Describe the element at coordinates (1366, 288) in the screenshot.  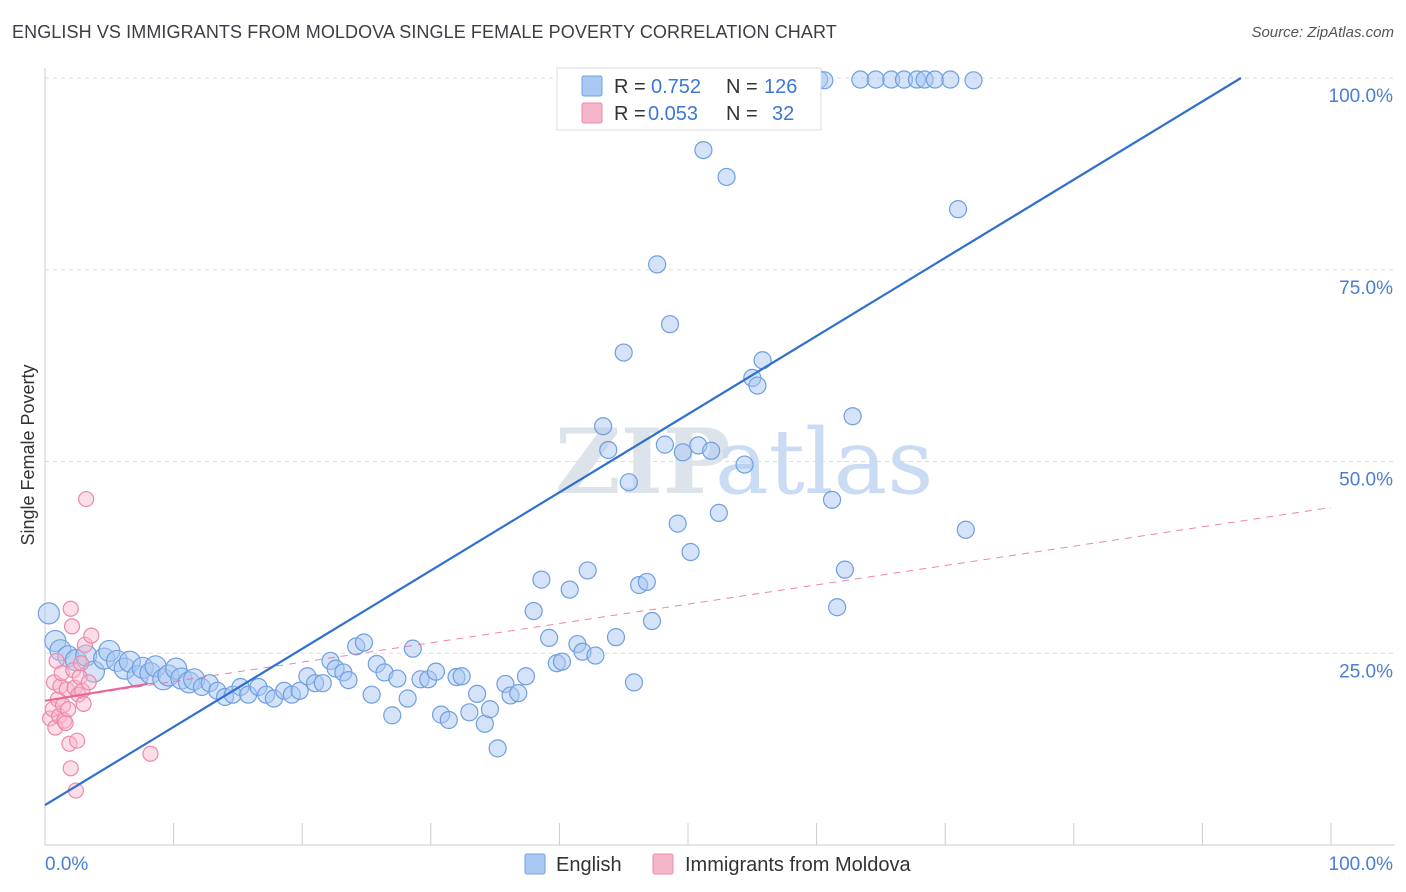
I see `y-tick-label-2: 75.0%` at that location.